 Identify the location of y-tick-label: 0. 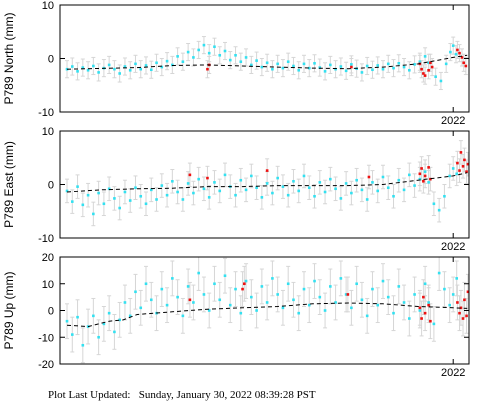
(51, 312).